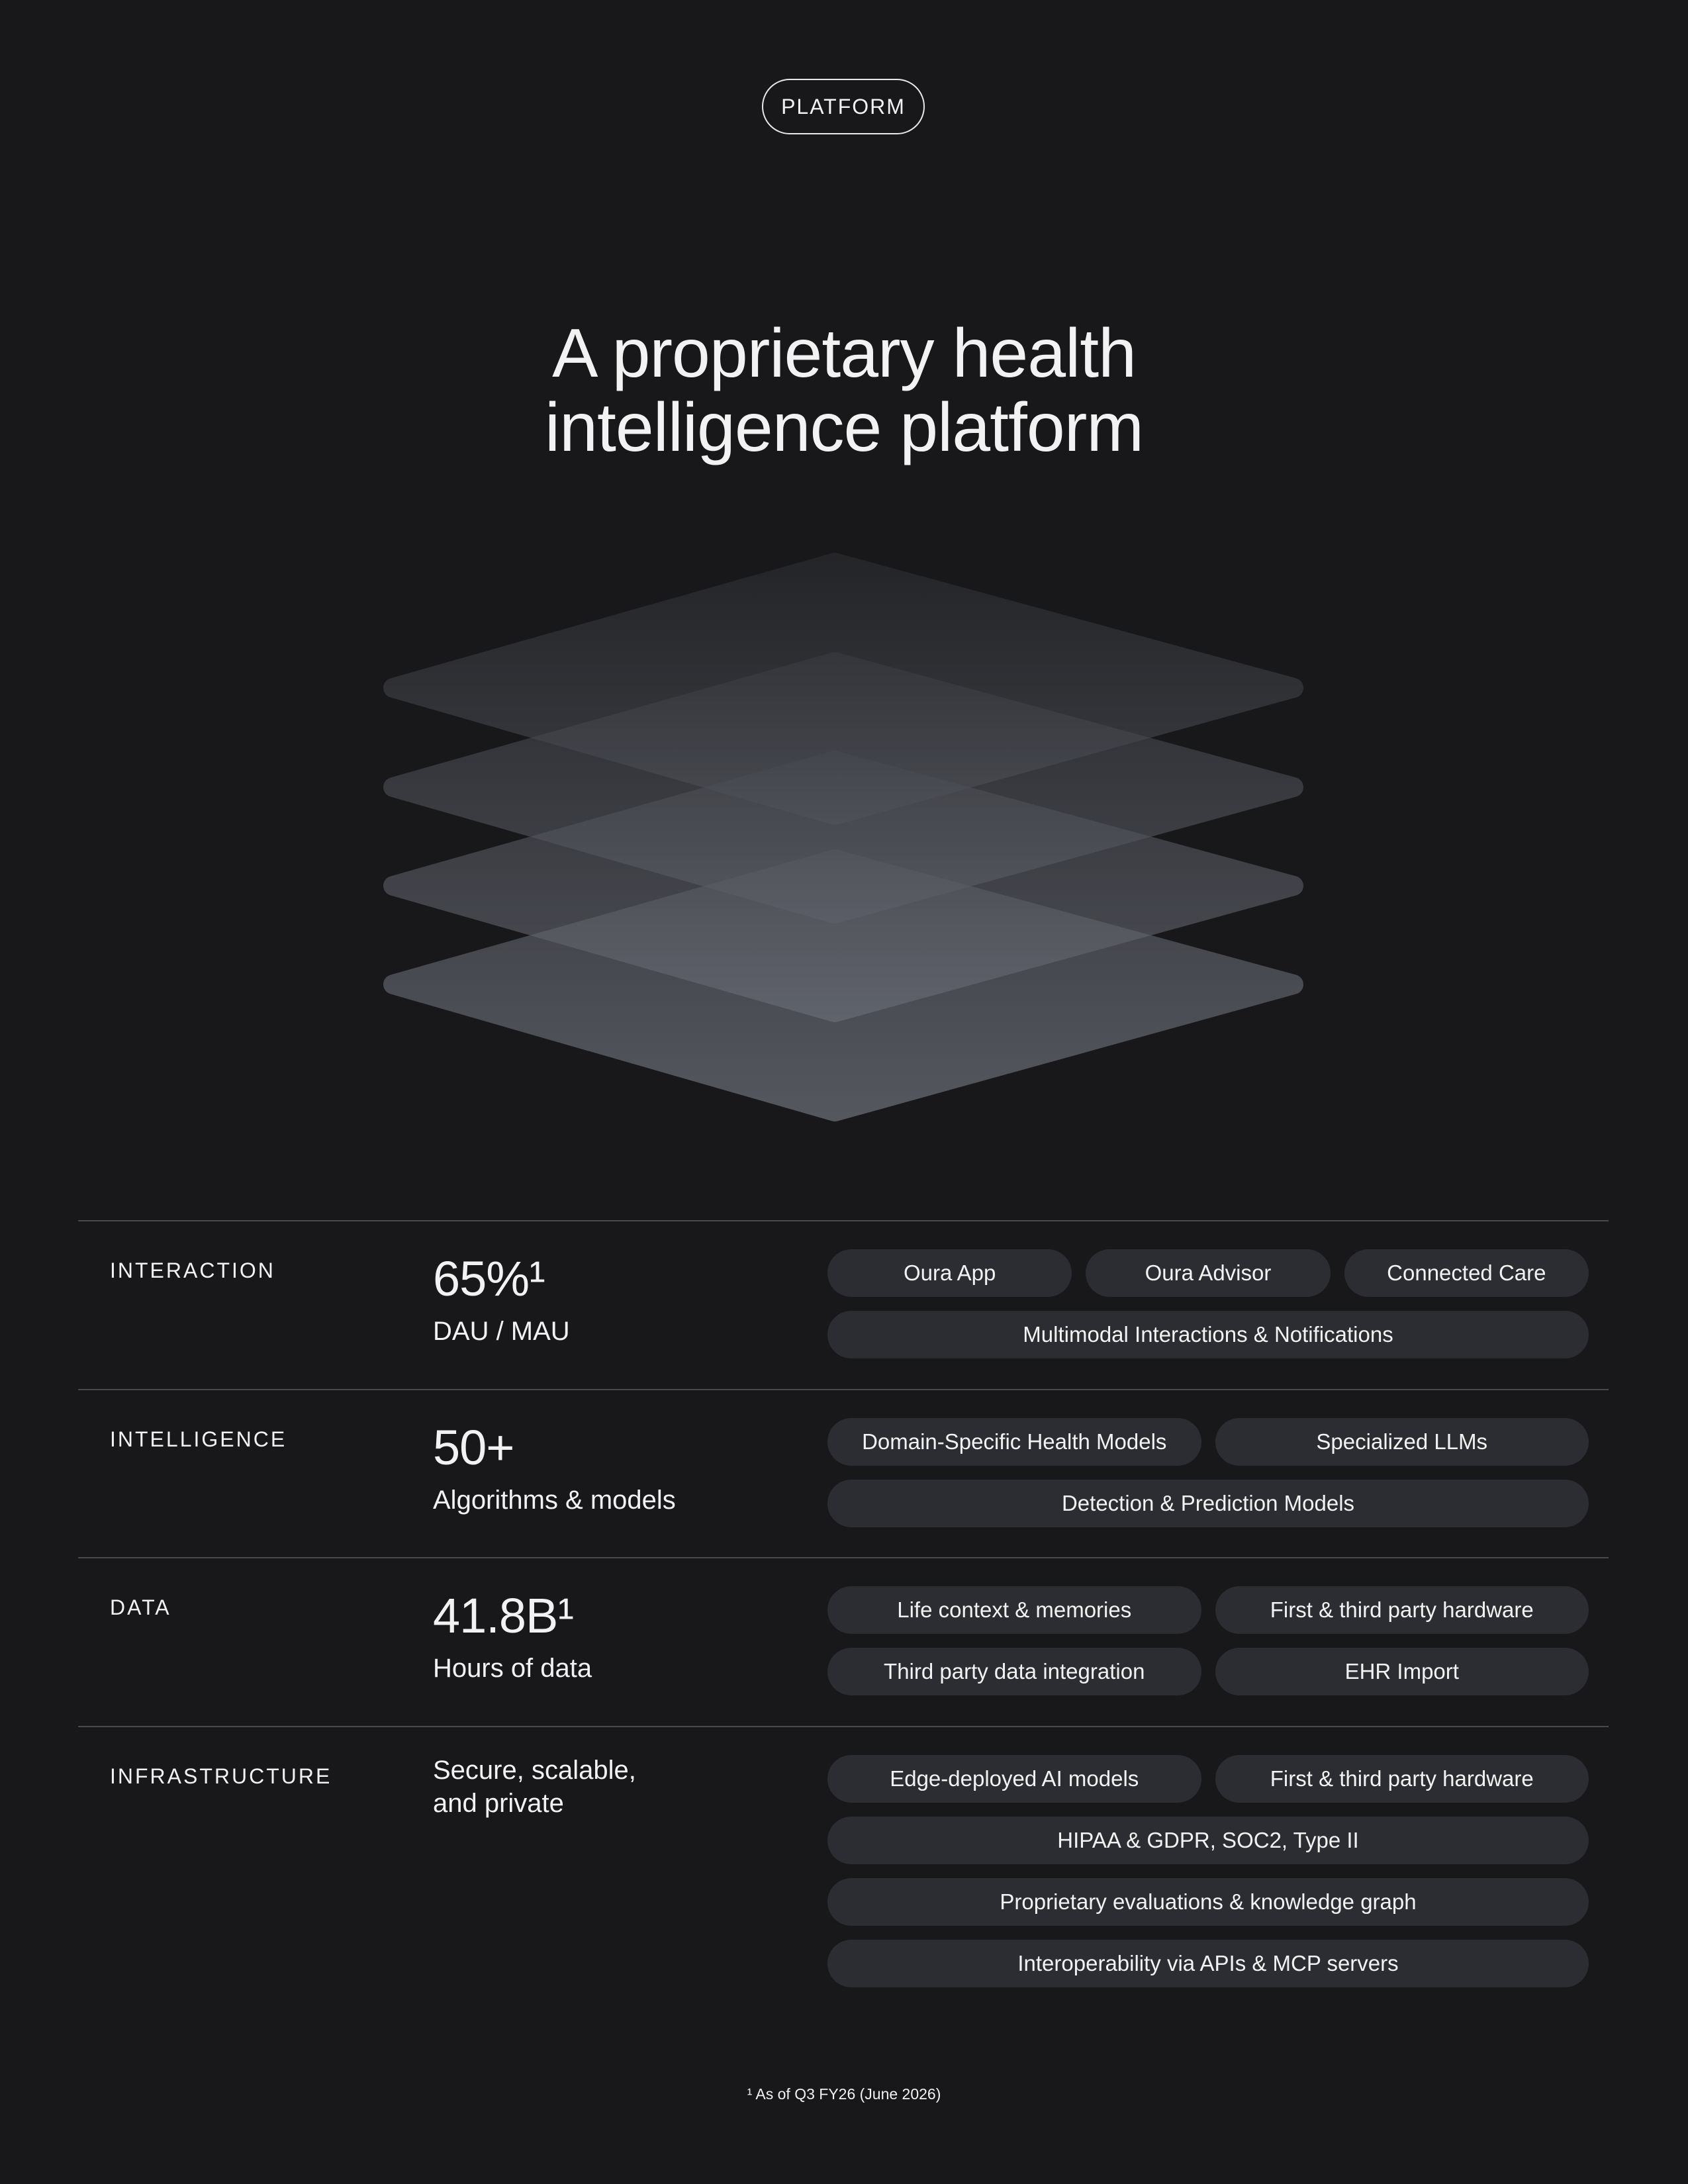 The image size is (1688, 2184). What do you see at coordinates (489, 1278) in the screenshot?
I see `stat-value: 65%¹` at bounding box center [489, 1278].